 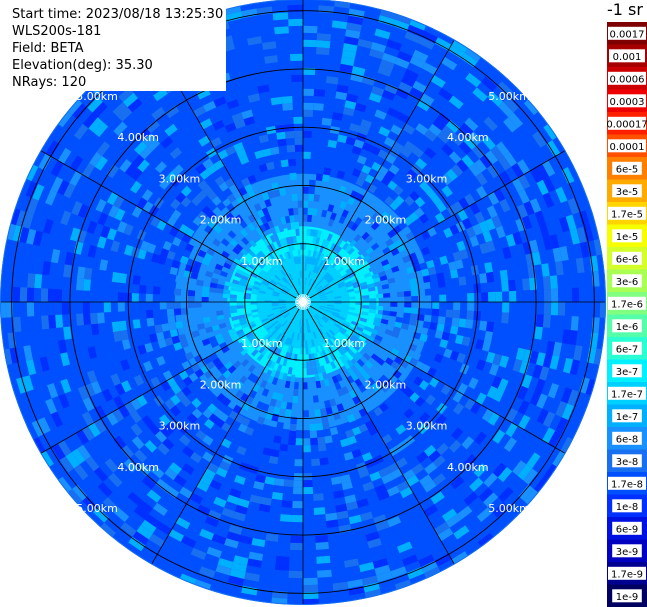 What do you see at coordinates (227, 433) in the screenshot?
I see `azimuth-spoke` at bounding box center [227, 433].